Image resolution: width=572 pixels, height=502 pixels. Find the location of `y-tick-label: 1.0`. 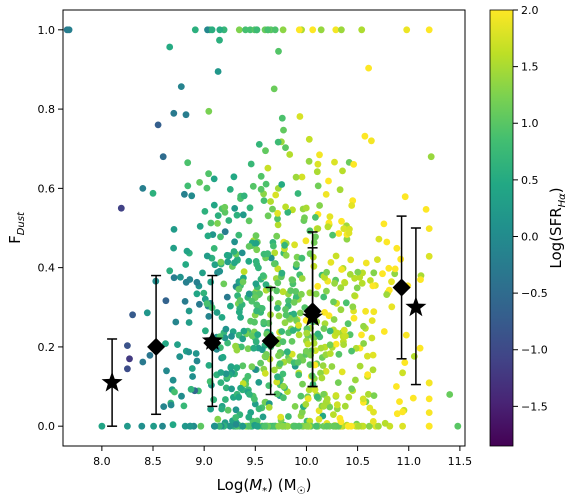

y-tick-label: 1.0 is located at coordinates (47, 30).